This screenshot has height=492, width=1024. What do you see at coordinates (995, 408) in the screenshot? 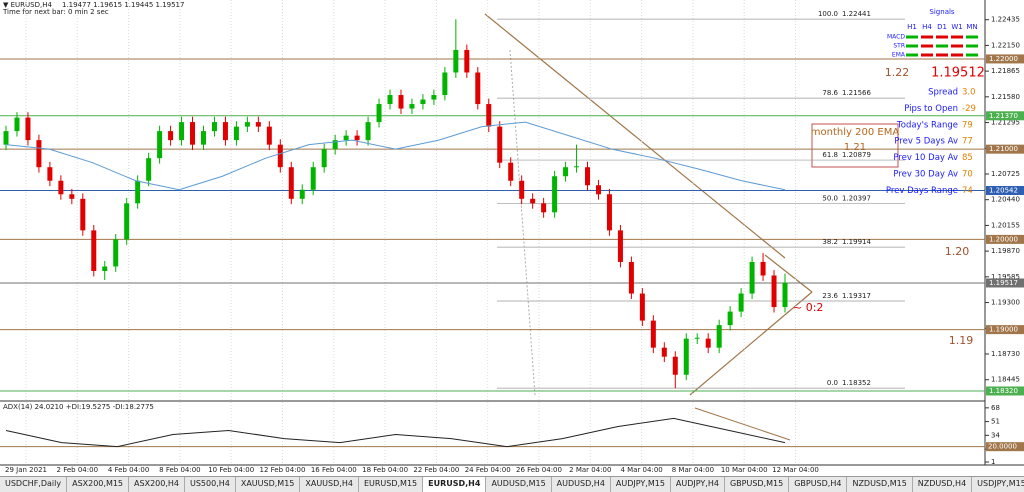
I see `adx-tick-label: 68` at bounding box center [995, 408].